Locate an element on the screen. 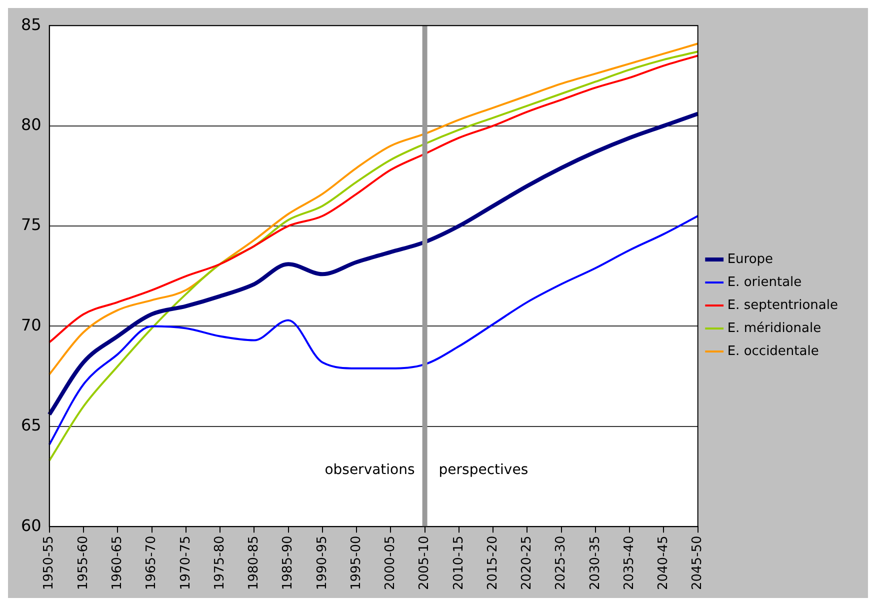 The image size is (869, 601). x-tick-label: 2015-20 is located at coordinates (492, 563).